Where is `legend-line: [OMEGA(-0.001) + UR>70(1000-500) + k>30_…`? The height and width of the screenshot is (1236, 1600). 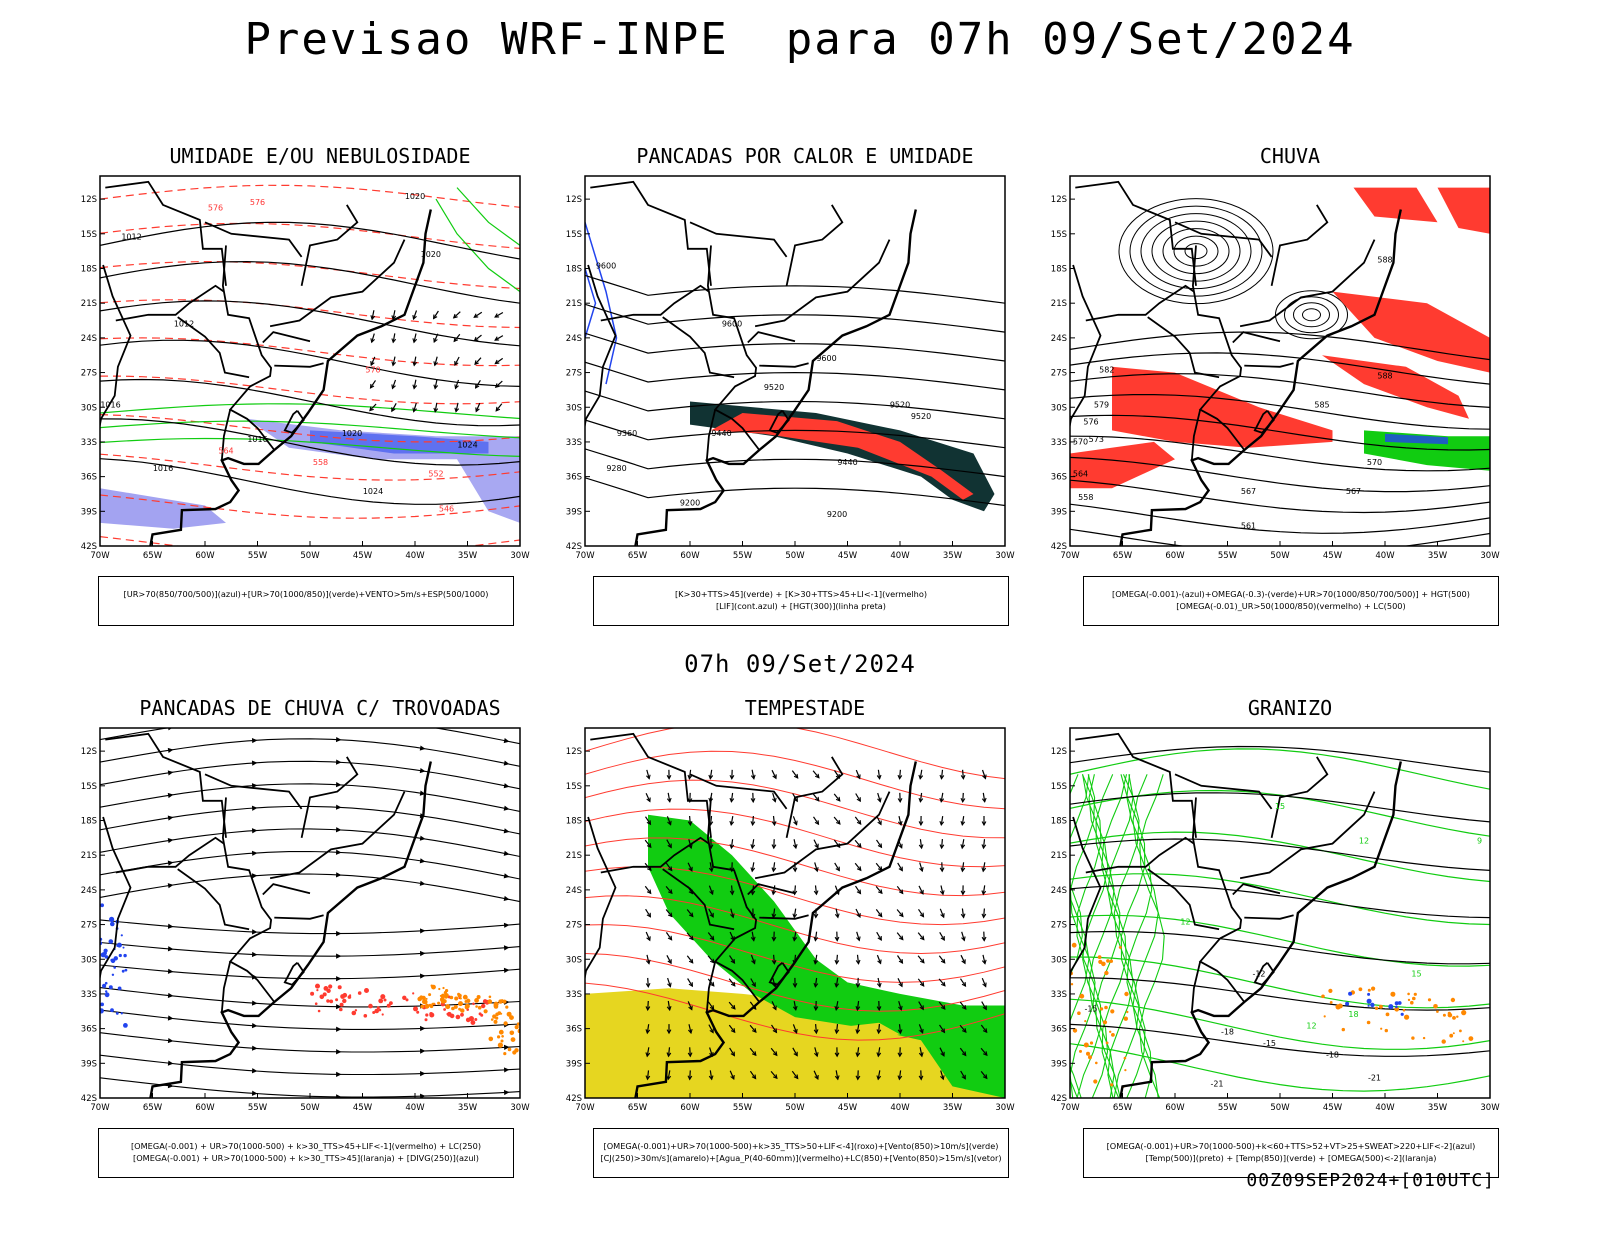
legend-line: [OMEGA(-0.001) + UR>70(1000-500) + k>30_… is located at coordinates (306, 1158).